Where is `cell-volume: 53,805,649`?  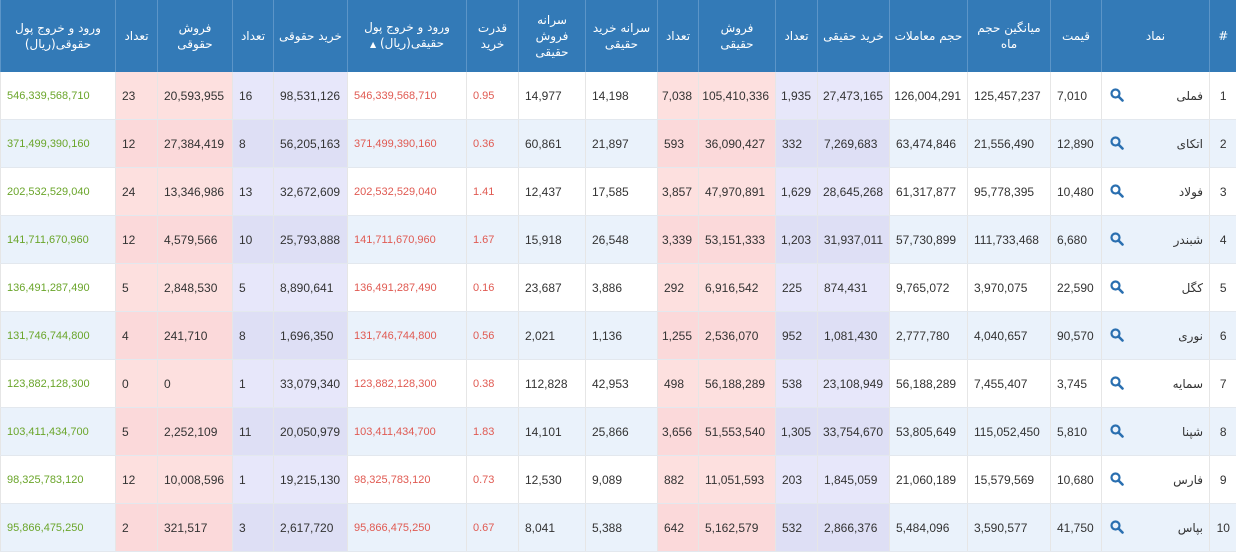
cell-volume: 53,805,649 is located at coordinates (928, 431).